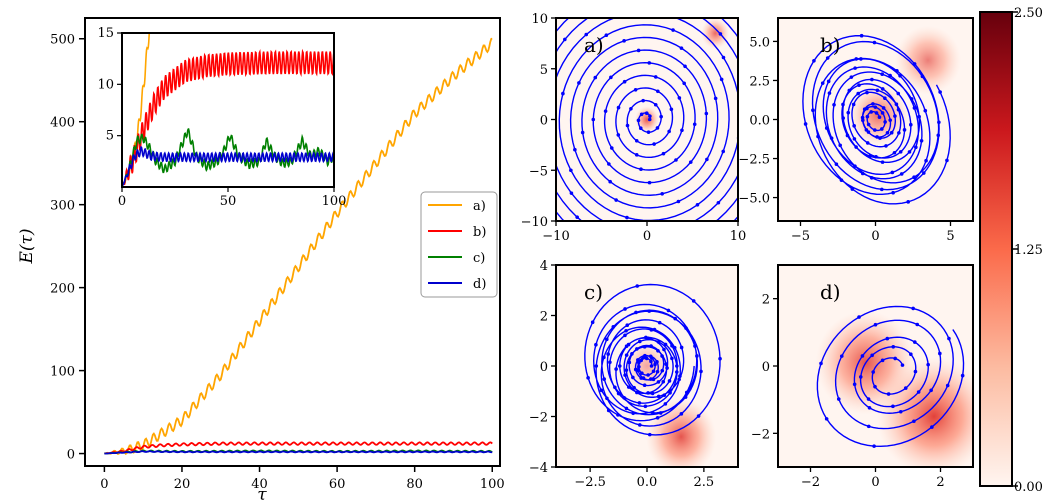  Describe the element at coordinates (1028, 250) in the screenshot. I see `colorbar-tick-label: 1.25` at that location.